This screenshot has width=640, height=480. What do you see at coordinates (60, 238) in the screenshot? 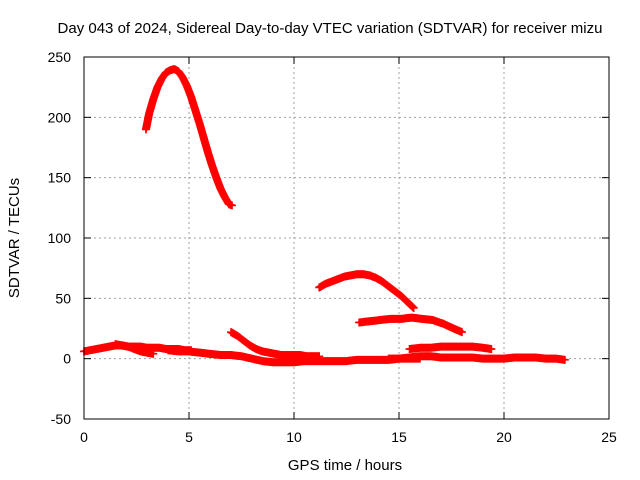
I see `y-tick-label: 100` at bounding box center [60, 238].